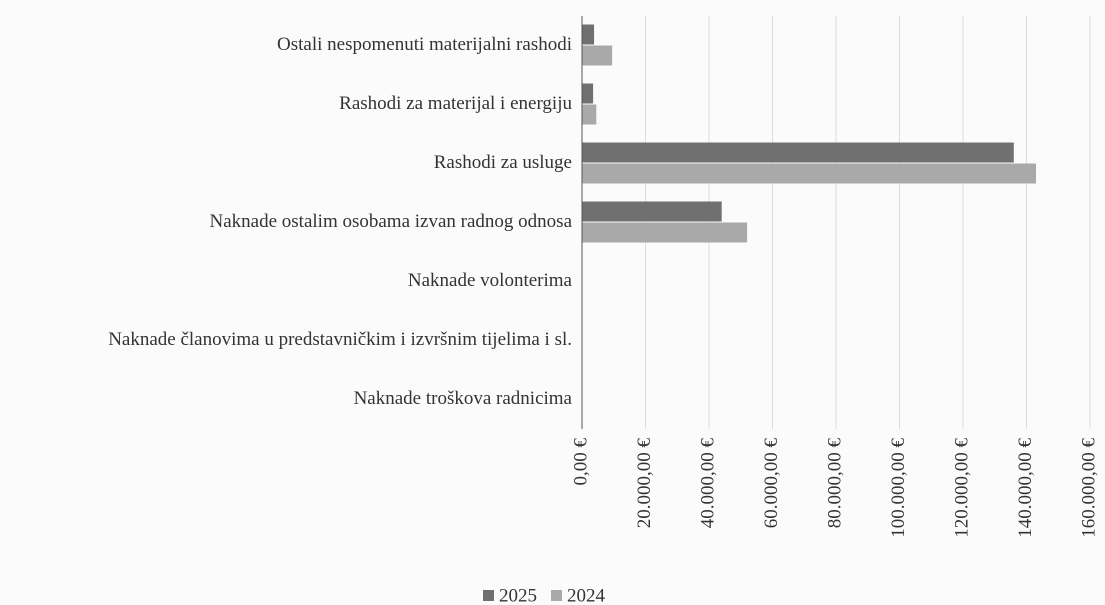 Image resolution: width=1105 pixels, height=605 pixels. What do you see at coordinates (1088, 488) in the screenshot?
I see `x-tick-label: 160.000,00 €` at bounding box center [1088, 488].